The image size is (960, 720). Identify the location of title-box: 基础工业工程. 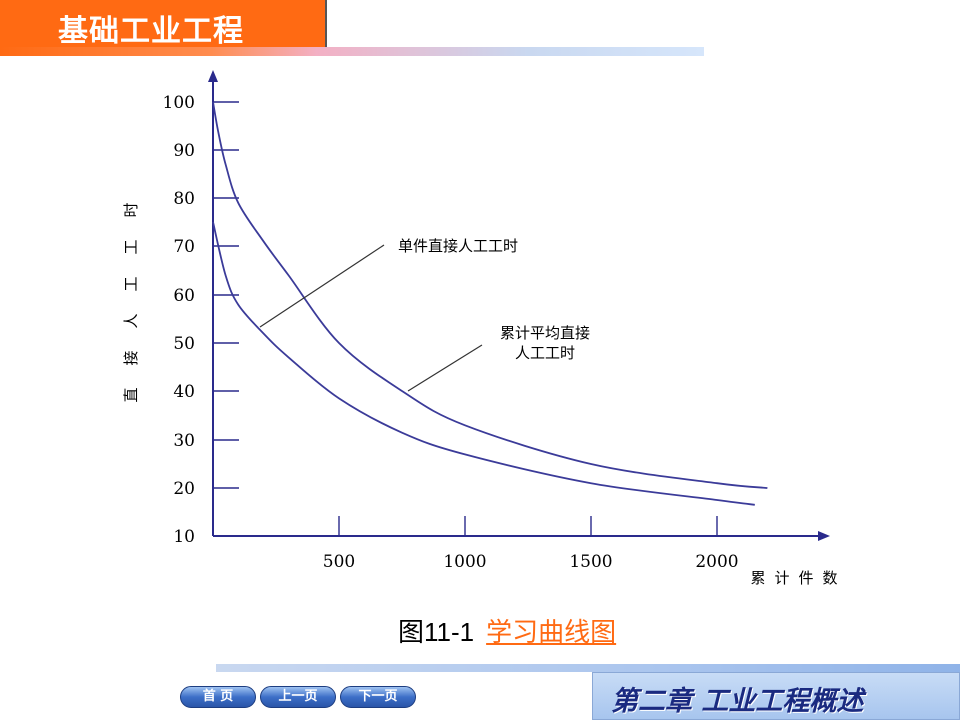
(163, 24).